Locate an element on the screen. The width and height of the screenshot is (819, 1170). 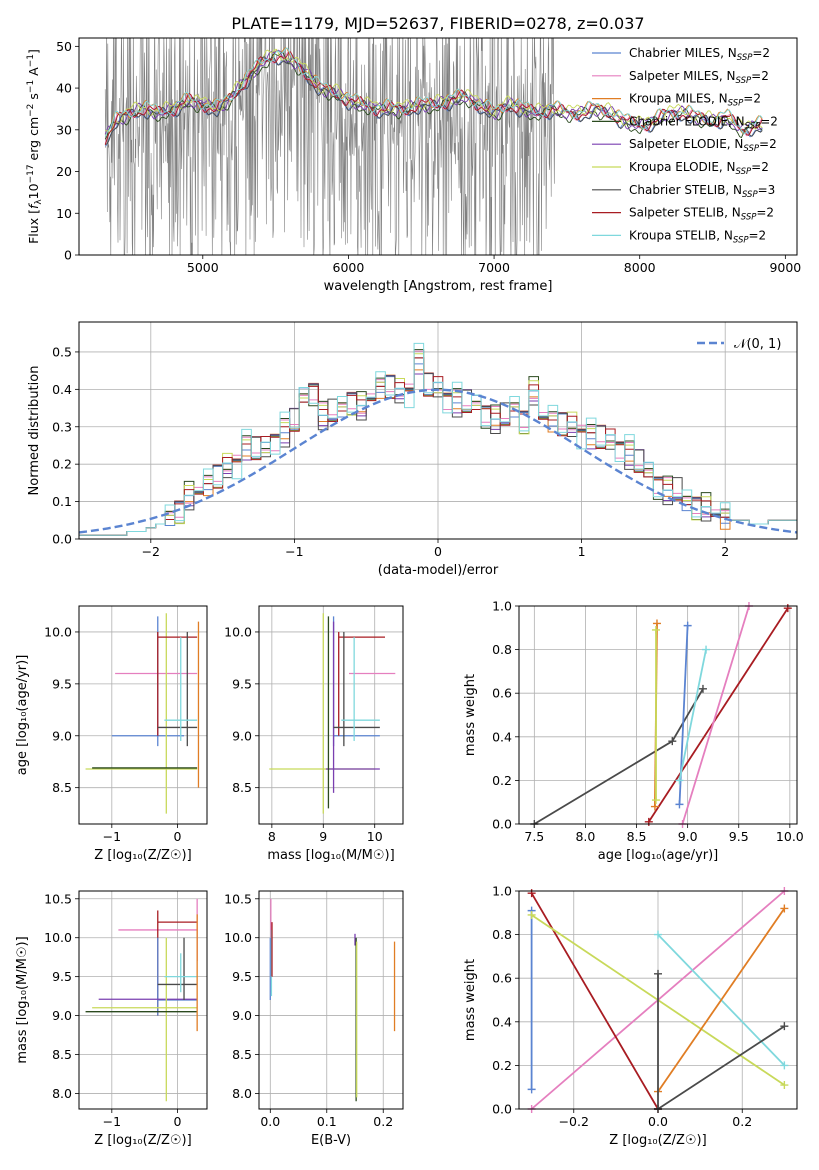
y-tick-label: 40 is located at coordinates (64, 88).